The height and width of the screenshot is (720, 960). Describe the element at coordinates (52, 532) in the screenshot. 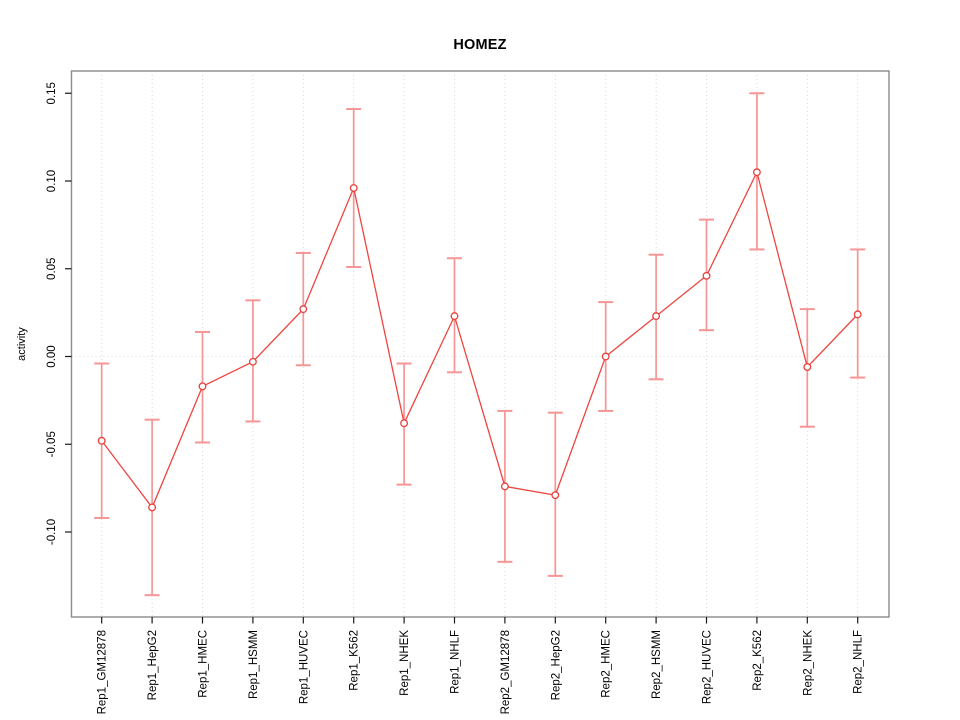

I see `y-tick-label: -0.10` at that location.